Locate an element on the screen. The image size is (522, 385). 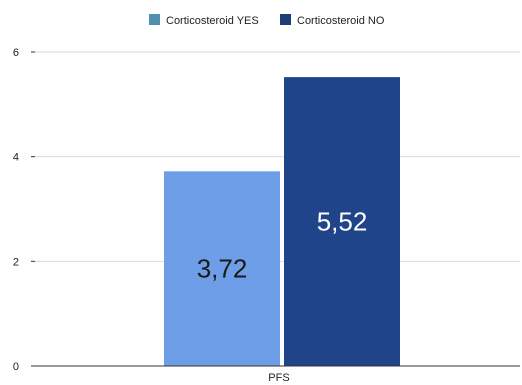
y-tick-label-6: 6 is located at coordinates (16, 53).